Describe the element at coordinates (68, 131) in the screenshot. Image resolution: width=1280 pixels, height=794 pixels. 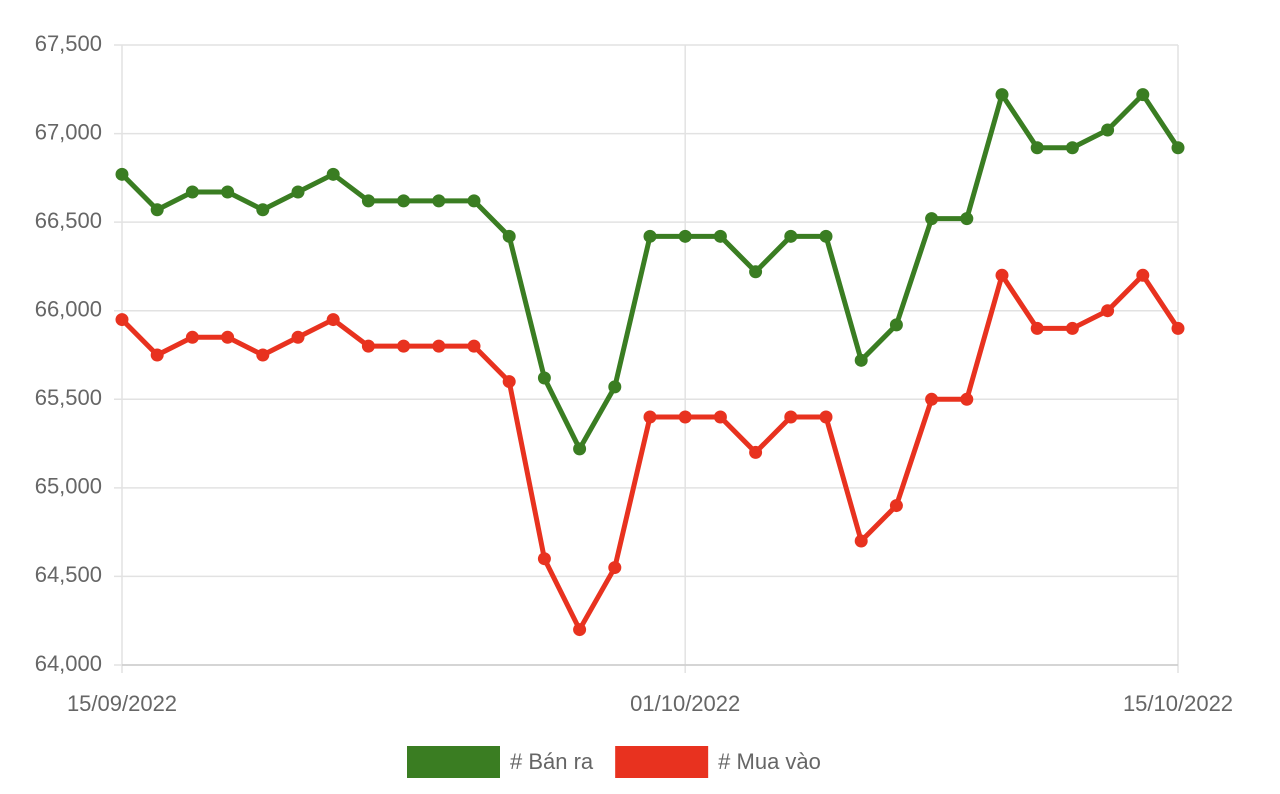
I see `y-tick-label: 67,000` at that location.